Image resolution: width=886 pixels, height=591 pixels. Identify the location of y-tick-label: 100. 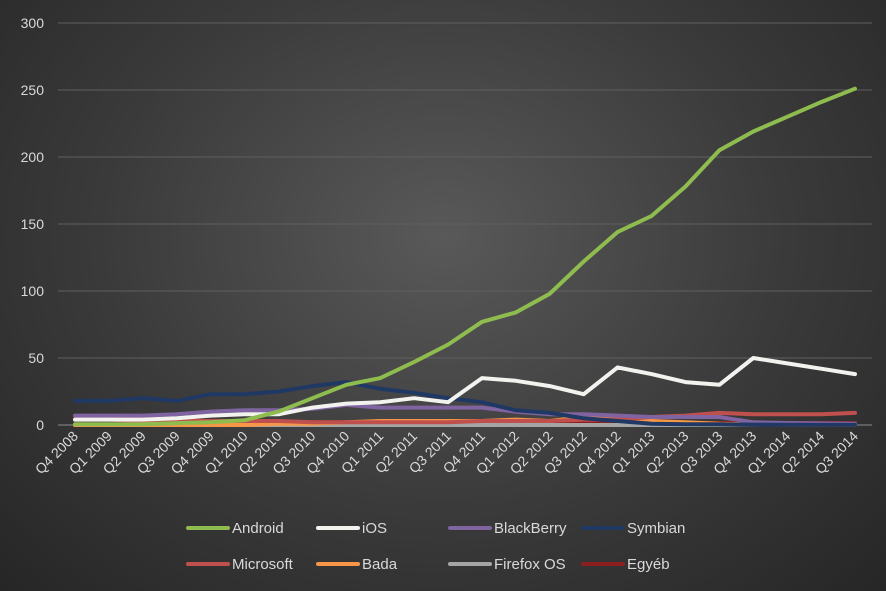
(33, 291).